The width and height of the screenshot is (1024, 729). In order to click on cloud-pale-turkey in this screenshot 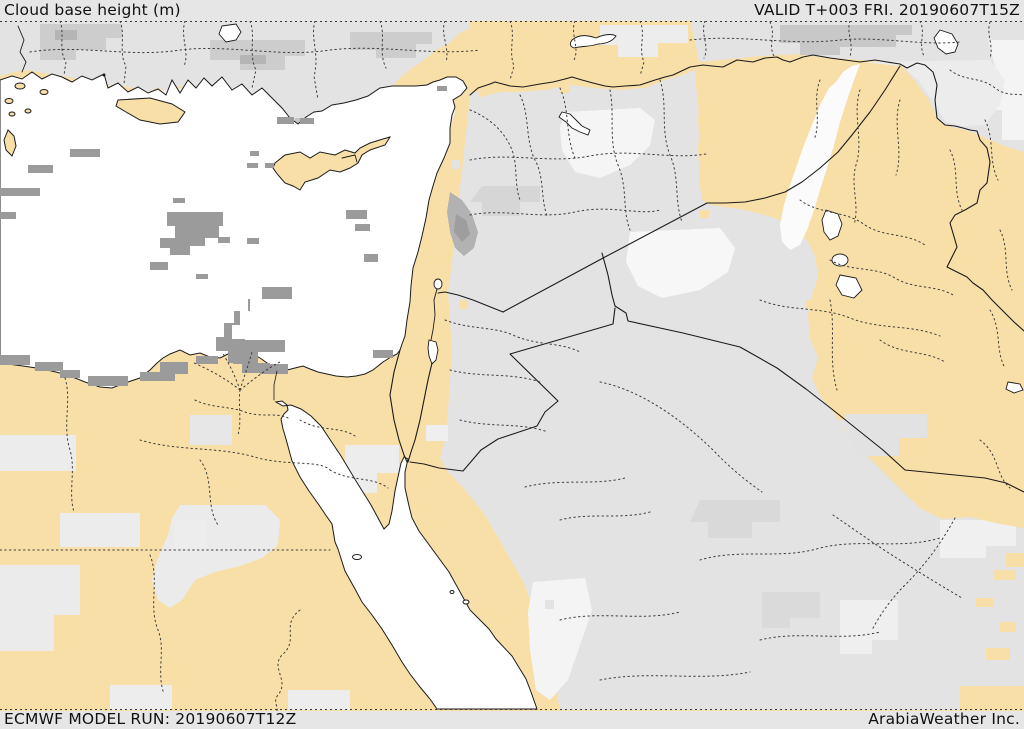, I will do `click(644, 41)`.